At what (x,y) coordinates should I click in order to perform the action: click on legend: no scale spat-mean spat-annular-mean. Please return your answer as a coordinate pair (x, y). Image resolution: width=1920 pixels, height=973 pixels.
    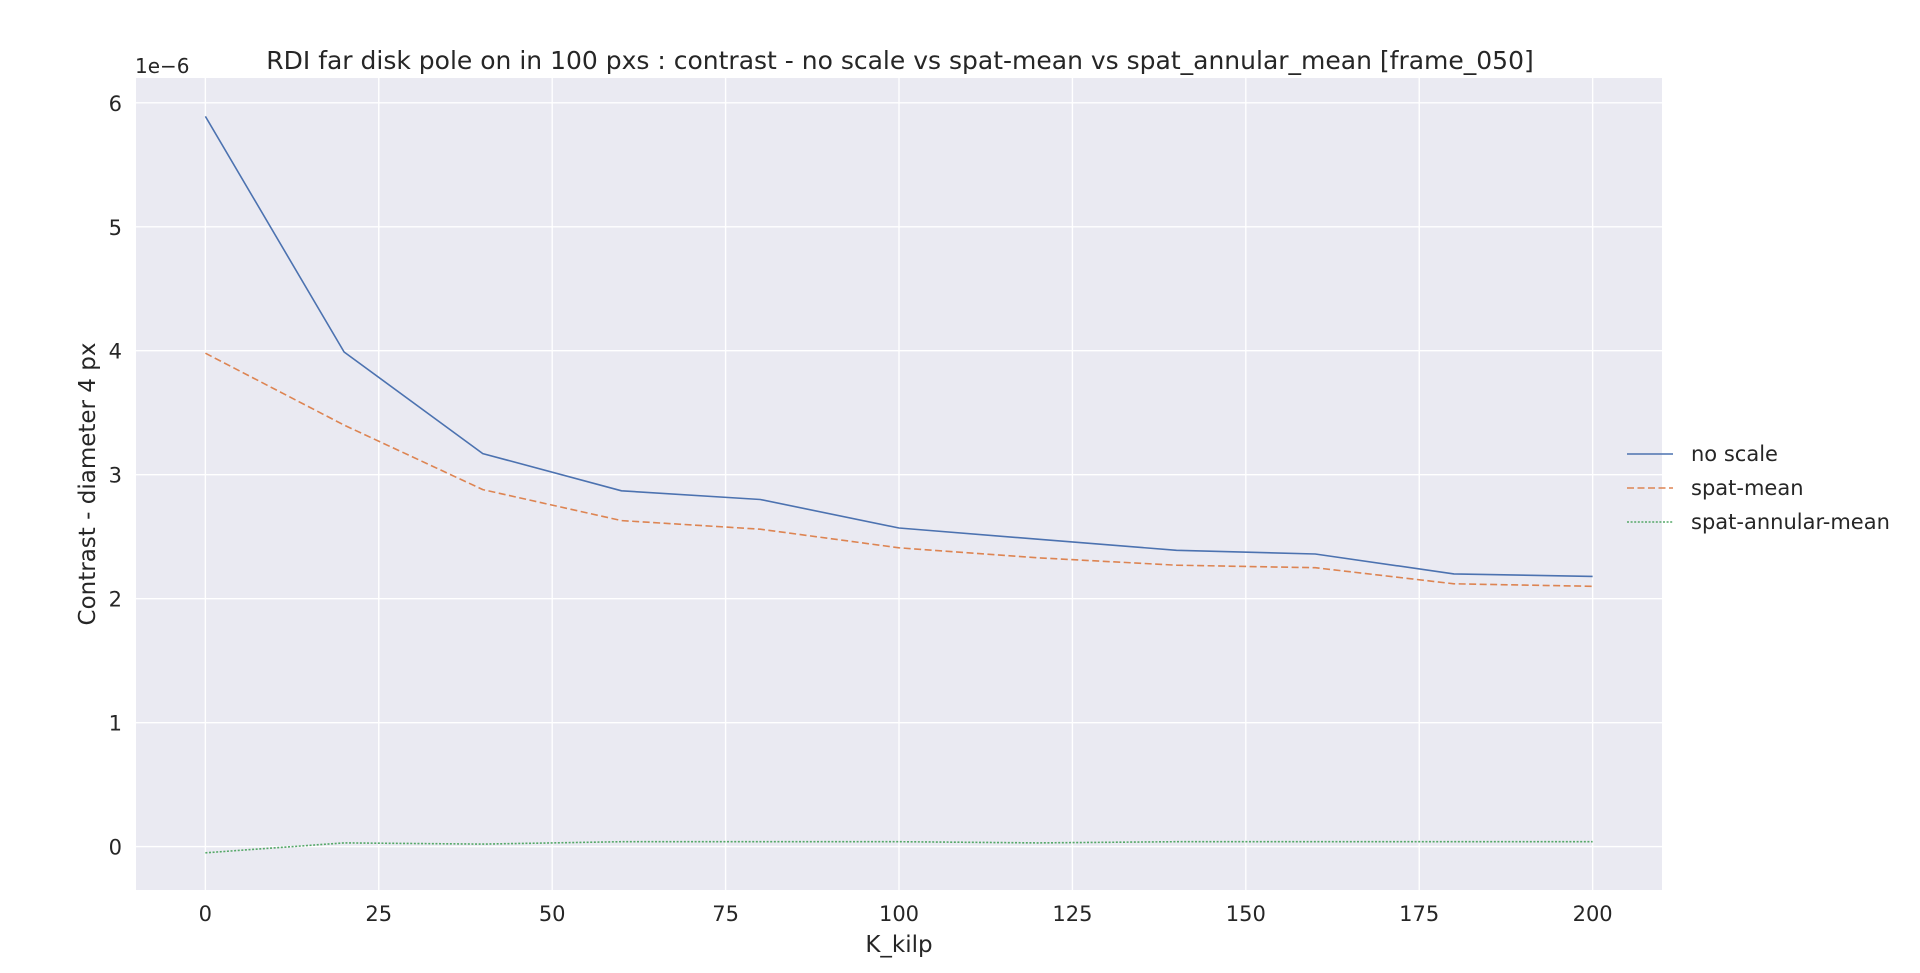
    Looking at the image, I should click on (1758, 488).